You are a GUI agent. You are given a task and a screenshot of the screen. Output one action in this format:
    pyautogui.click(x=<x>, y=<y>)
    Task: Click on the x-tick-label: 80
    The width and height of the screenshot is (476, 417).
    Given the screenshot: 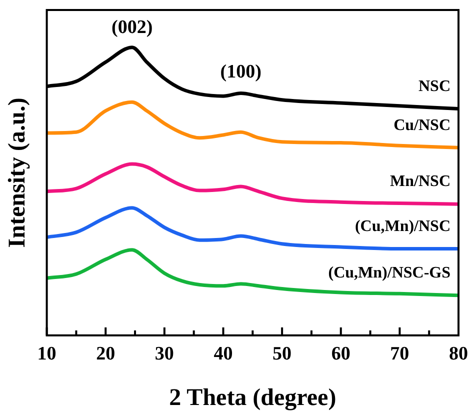 What is the action you would take?
    pyautogui.click(x=458, y=354)
    